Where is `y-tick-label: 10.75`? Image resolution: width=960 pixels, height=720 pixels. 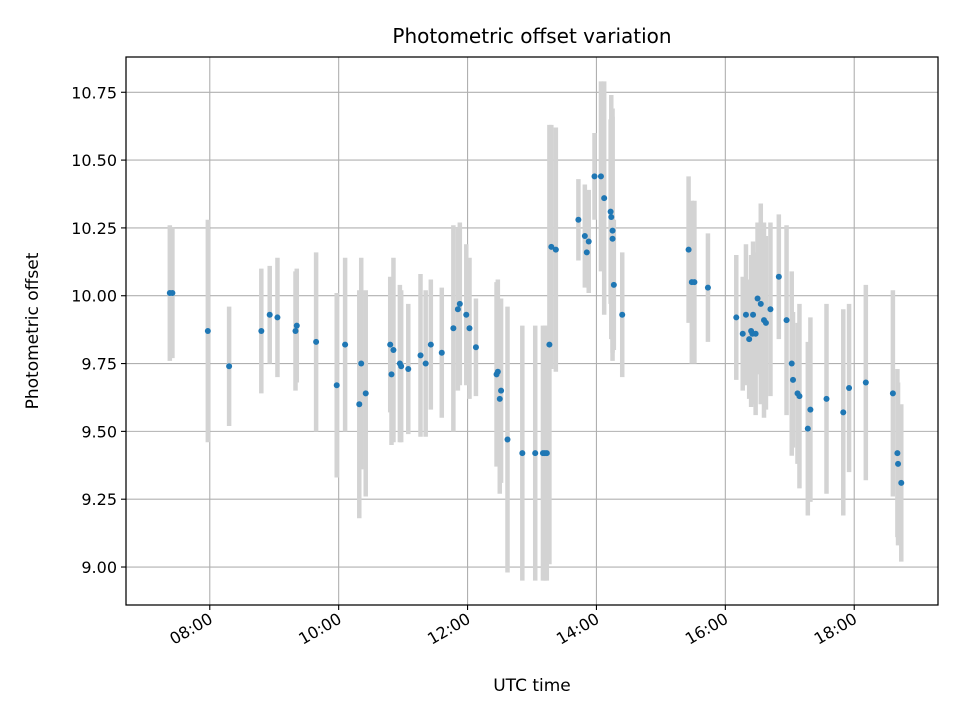
y-tick-label: 10.75 is located at coordinates (94, 92).